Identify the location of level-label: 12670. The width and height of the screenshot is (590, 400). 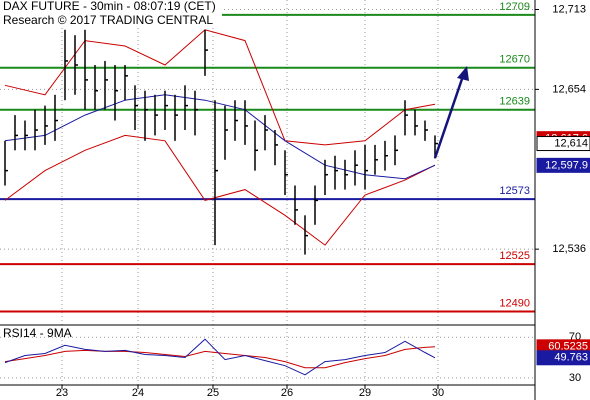
(514, 60).